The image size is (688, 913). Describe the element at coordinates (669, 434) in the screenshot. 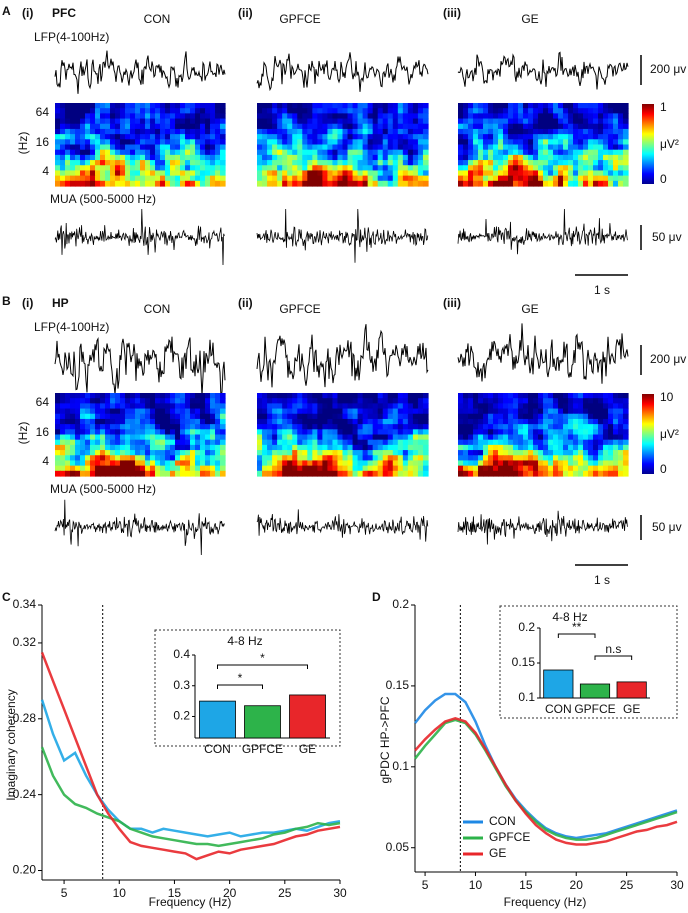

I see `colorbar-label: μV²` at that location.